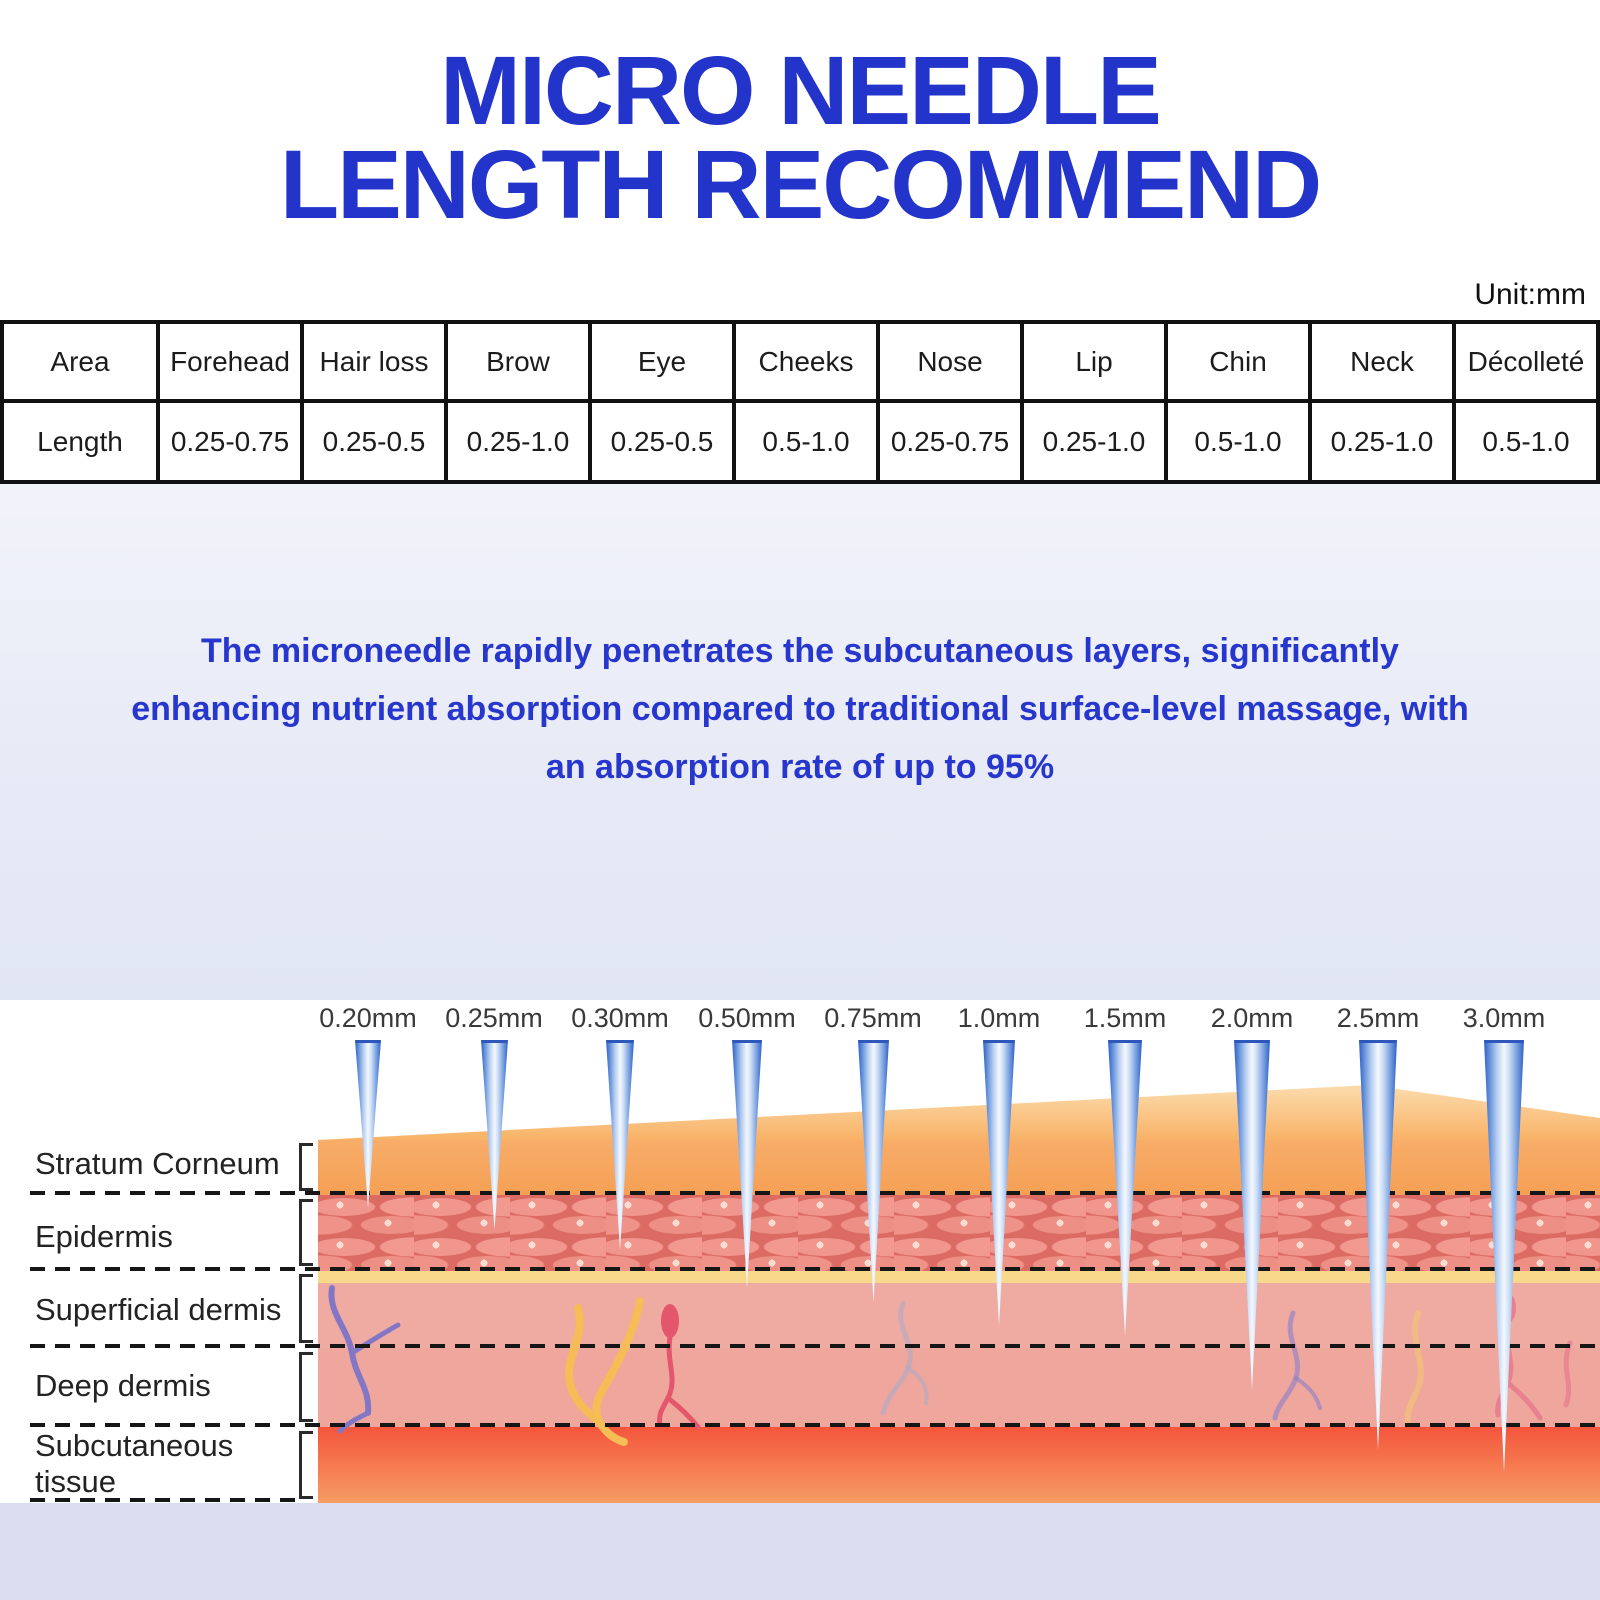 The width and height of the screenshot is (1600, 1600). Describe the element at coordinates (815, 1193) in the screenshot. I see `dashed-line-corneum-epidermis` at that location.